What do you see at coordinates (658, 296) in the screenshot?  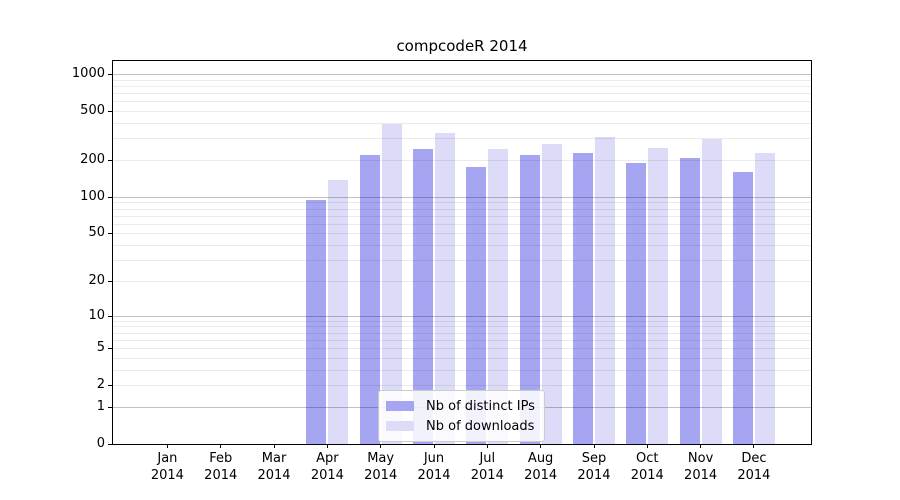 I see `bar-nb-of-downloads-oct-2014` at bounding box center [658, 296].